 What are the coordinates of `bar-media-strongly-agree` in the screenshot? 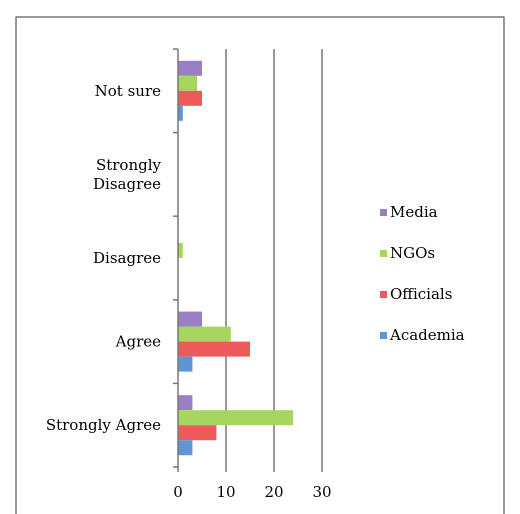 It's located at (185, 403).